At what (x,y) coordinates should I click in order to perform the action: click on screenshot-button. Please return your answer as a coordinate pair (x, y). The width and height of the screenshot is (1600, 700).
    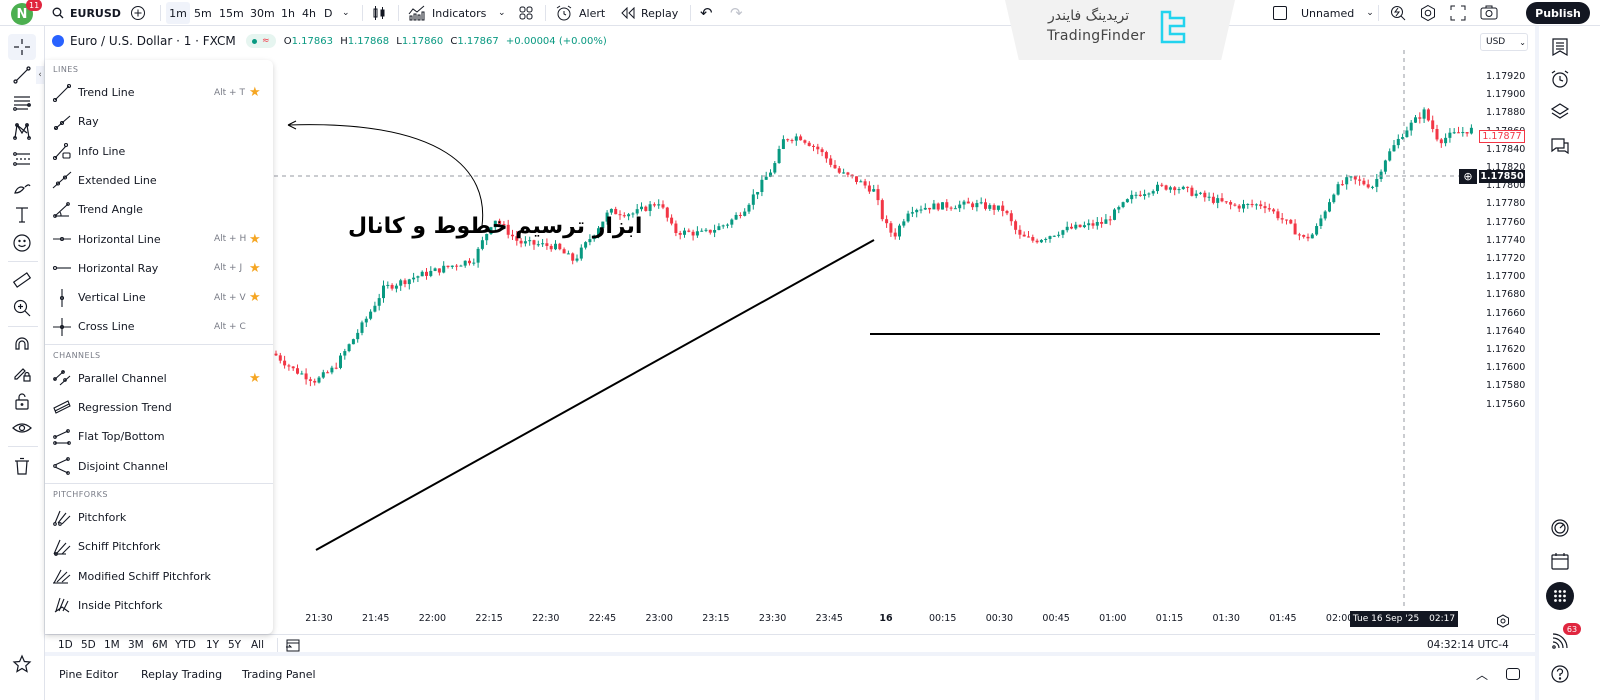
    Looking at the image, I should click on (1489, 13).